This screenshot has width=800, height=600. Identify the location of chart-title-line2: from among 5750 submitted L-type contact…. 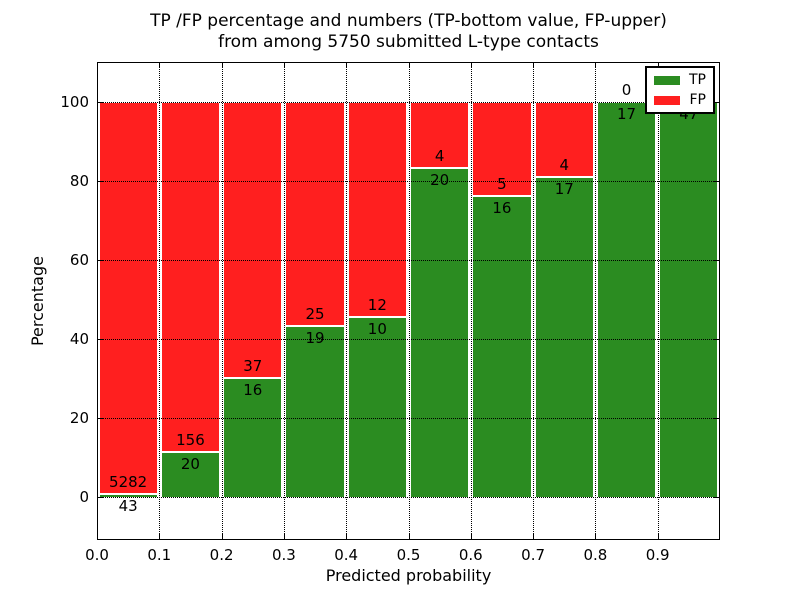
(408, 42).